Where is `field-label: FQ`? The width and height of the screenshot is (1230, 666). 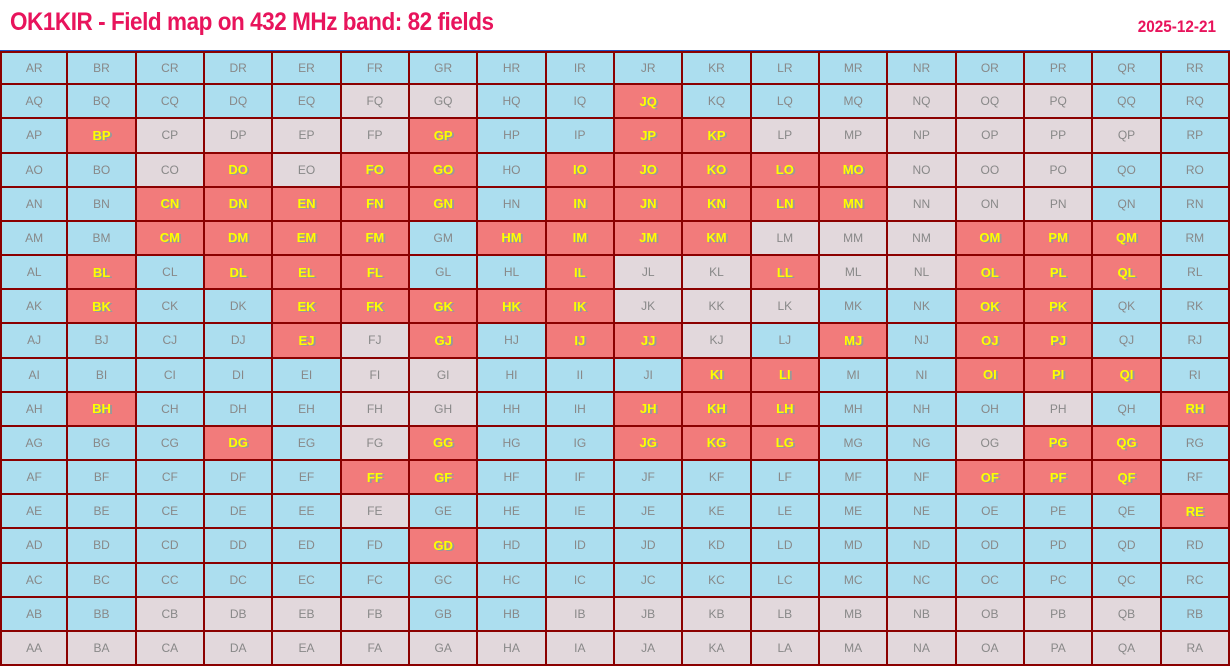
field-label: FQ is located at coordinates (375, 101).